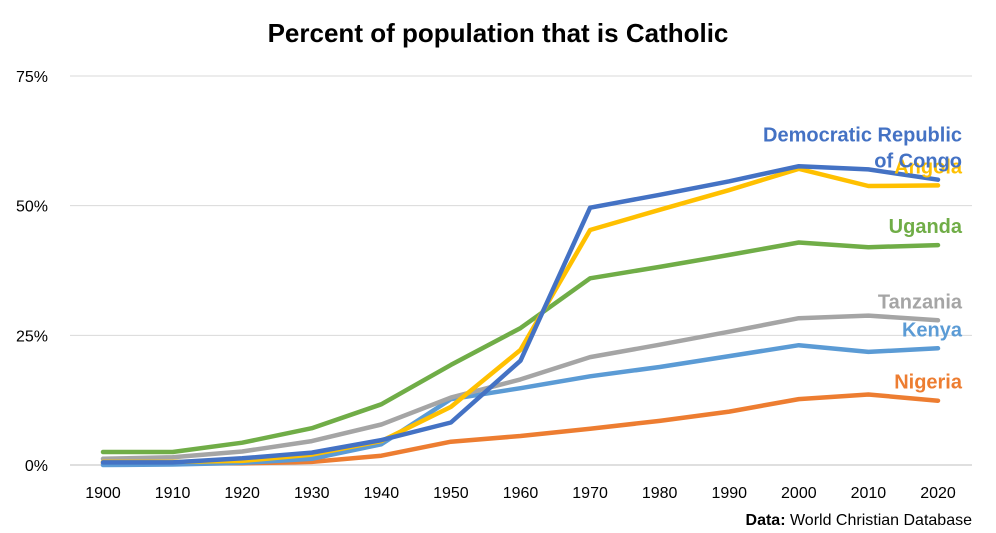 The height and width of the screenshot is (533, 996). I want to click on x-tick-label: 1950, so click(451, 493).